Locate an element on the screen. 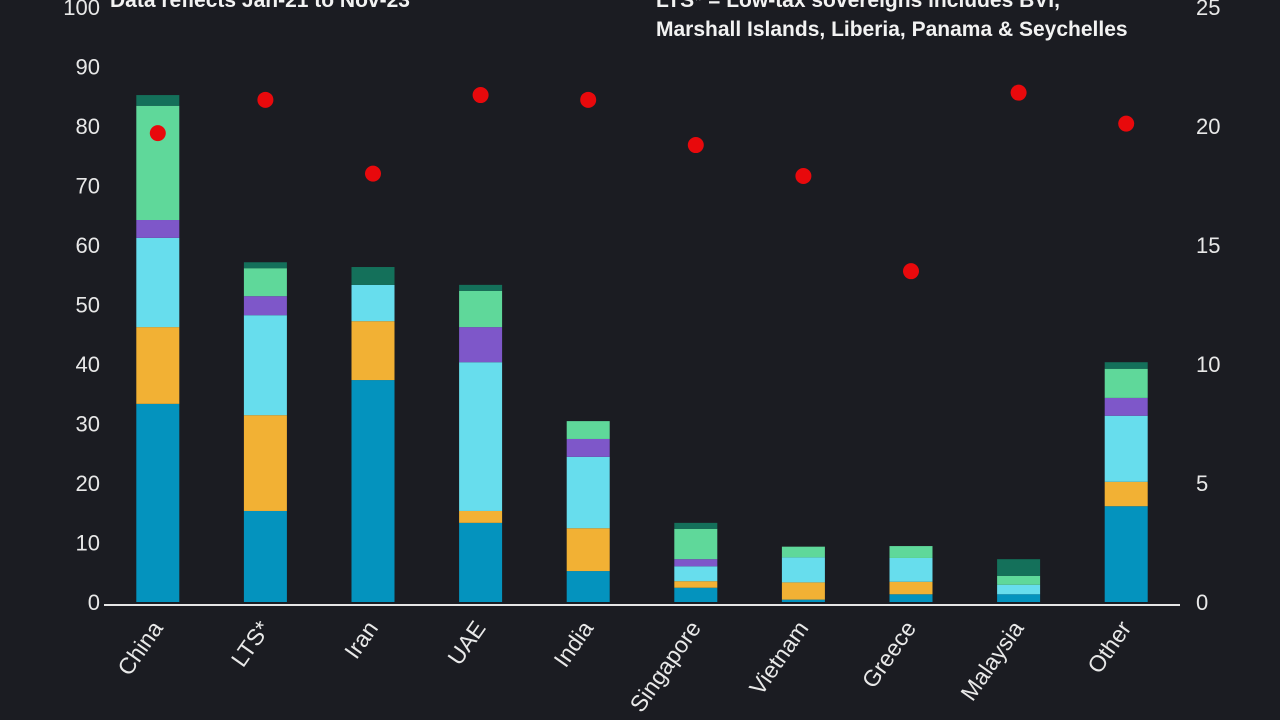  right-axis-tick-label: 5 is located at coordinates (1202, 483).